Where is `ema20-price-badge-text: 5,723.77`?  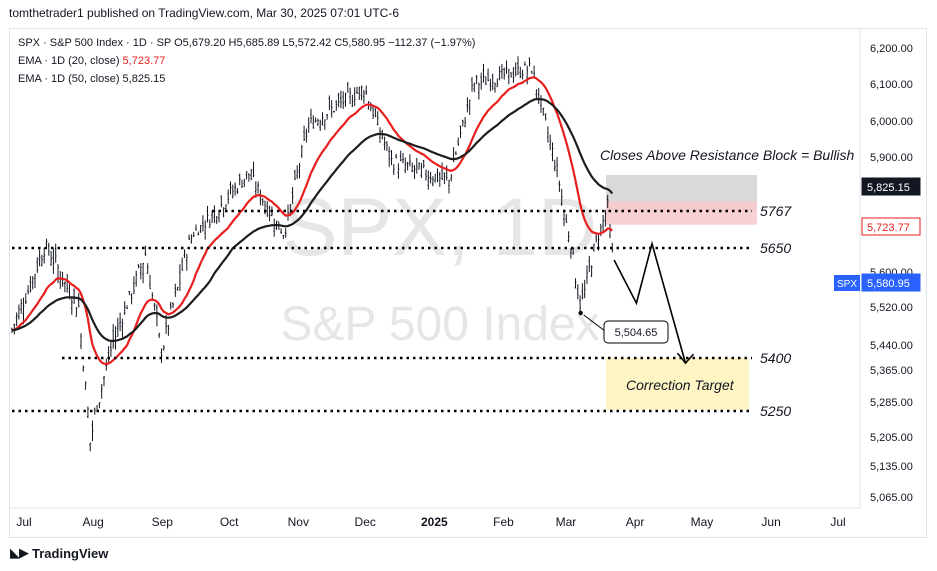
ema20-price-badge-text: 5,723.77 is located at coordinates (888, 228).